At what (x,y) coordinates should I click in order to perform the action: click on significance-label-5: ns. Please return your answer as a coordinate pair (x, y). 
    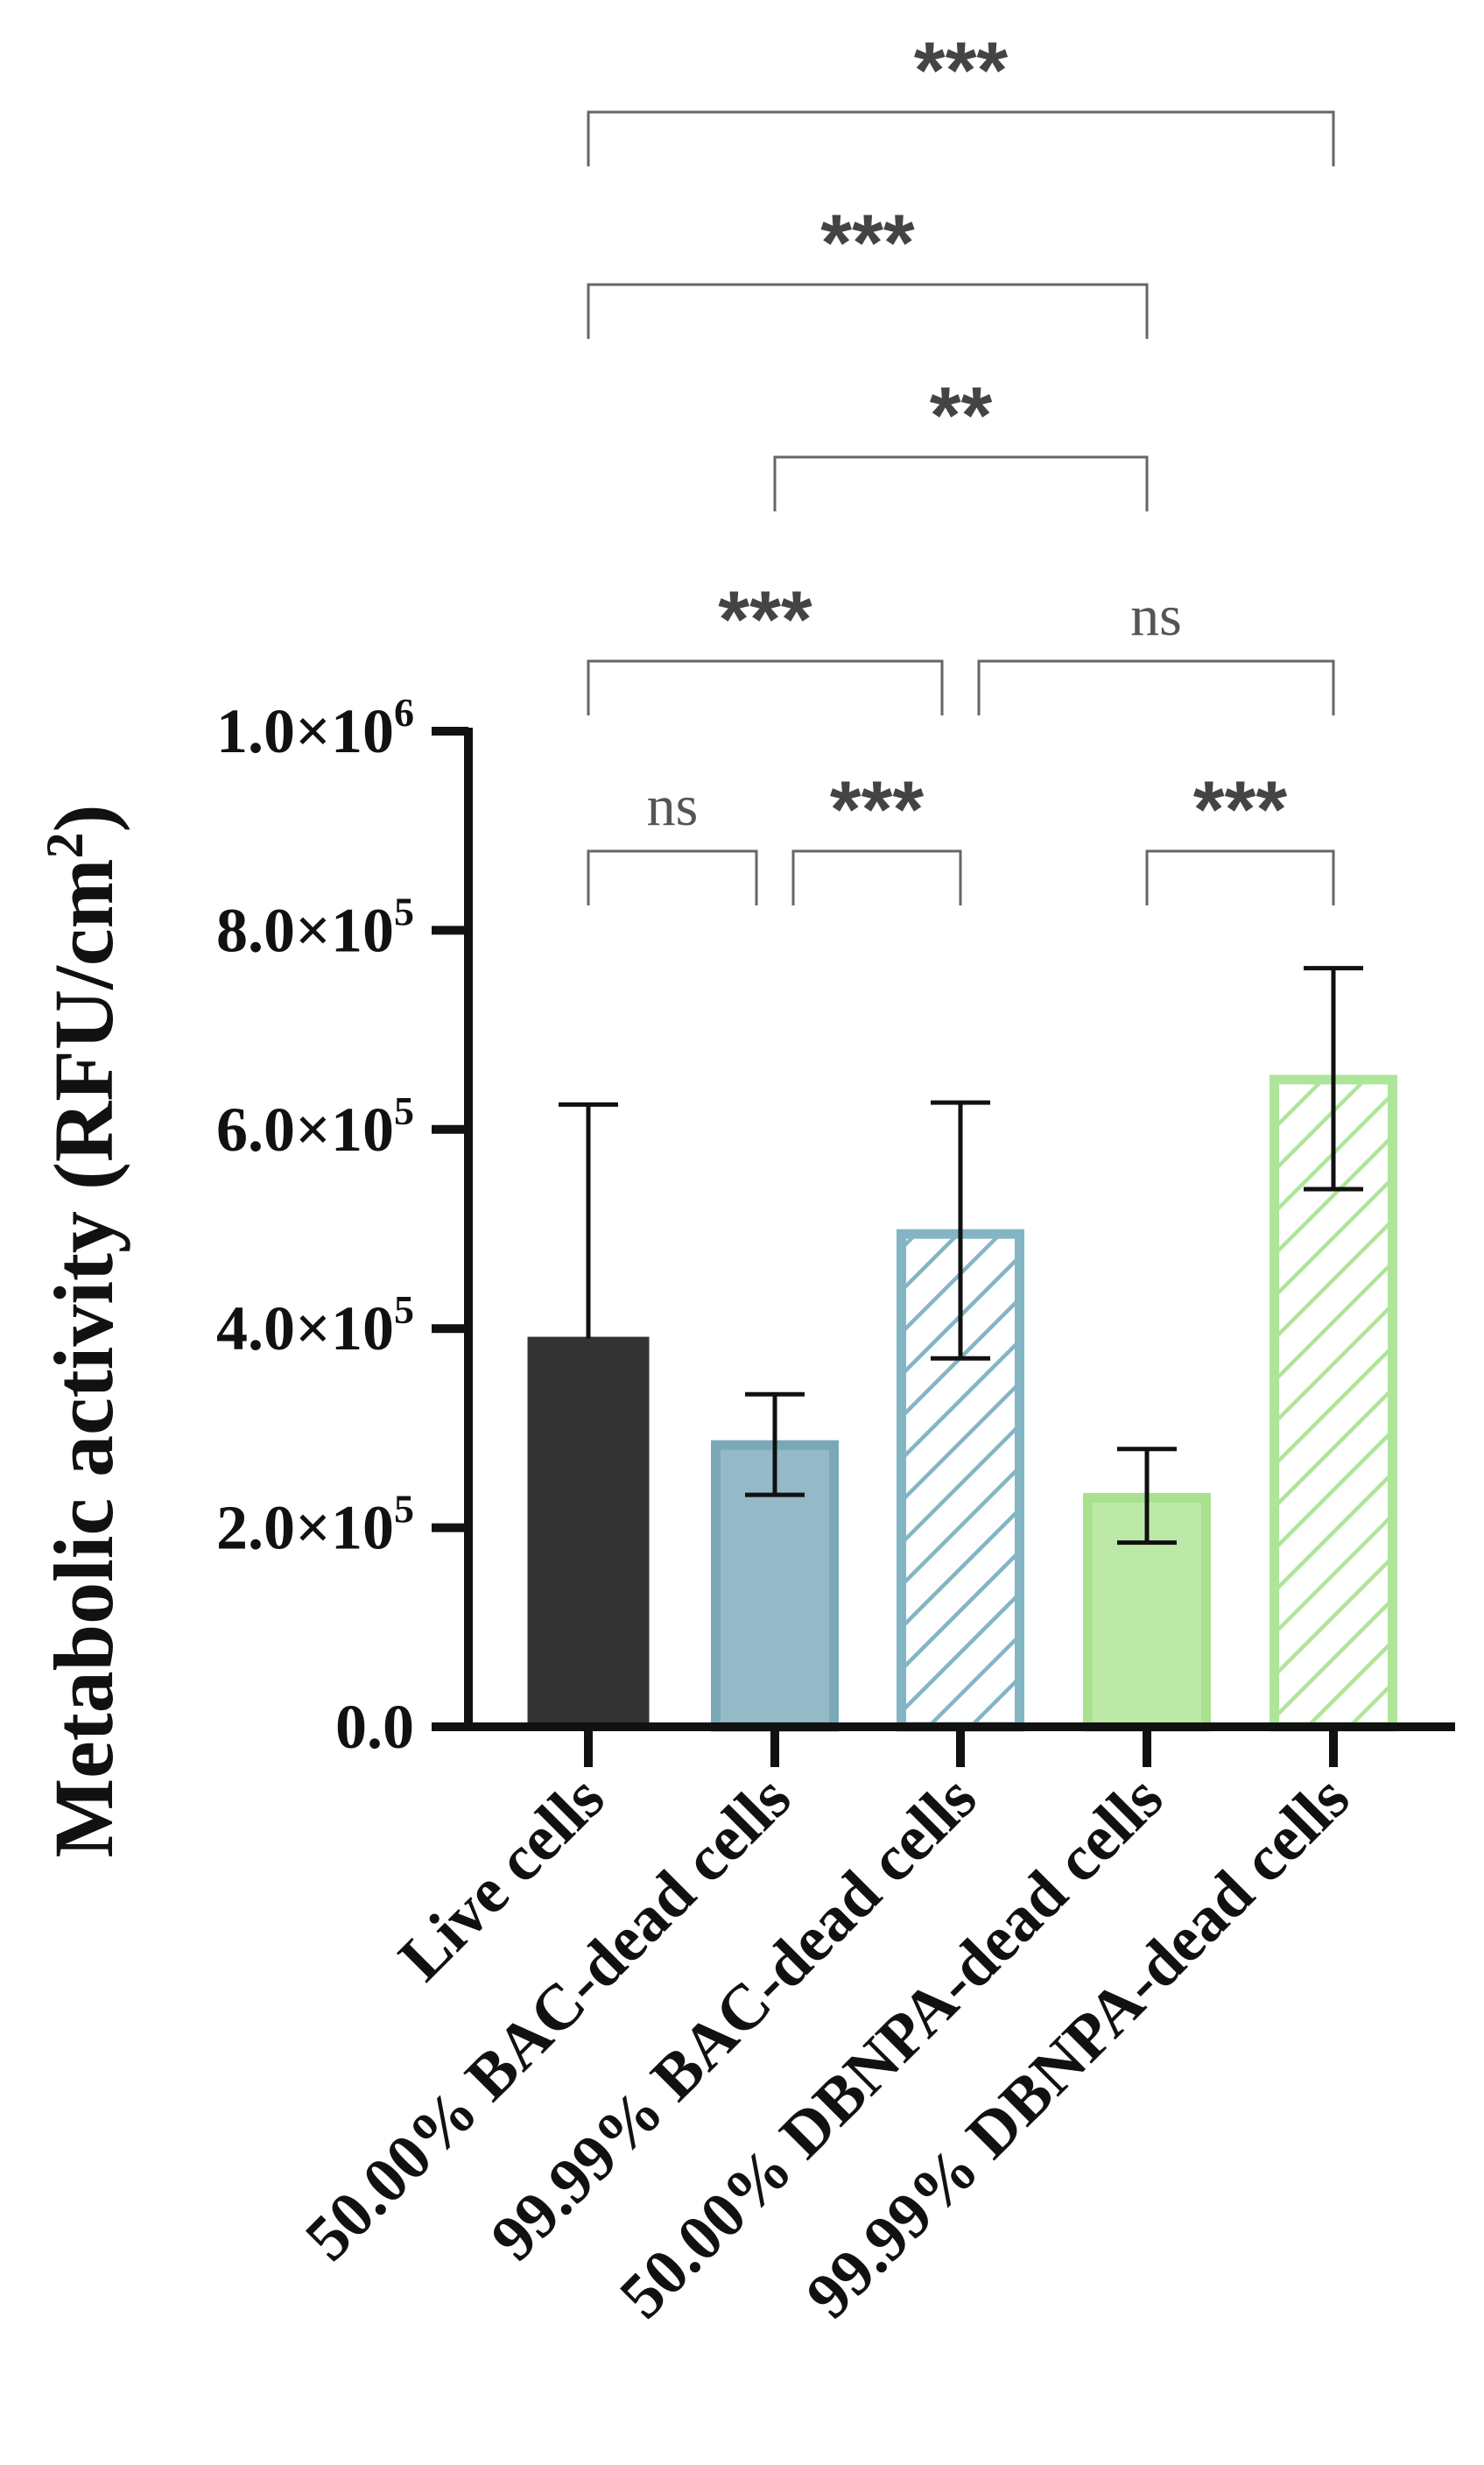
    Looking at the image, I should click on (1156, 616).